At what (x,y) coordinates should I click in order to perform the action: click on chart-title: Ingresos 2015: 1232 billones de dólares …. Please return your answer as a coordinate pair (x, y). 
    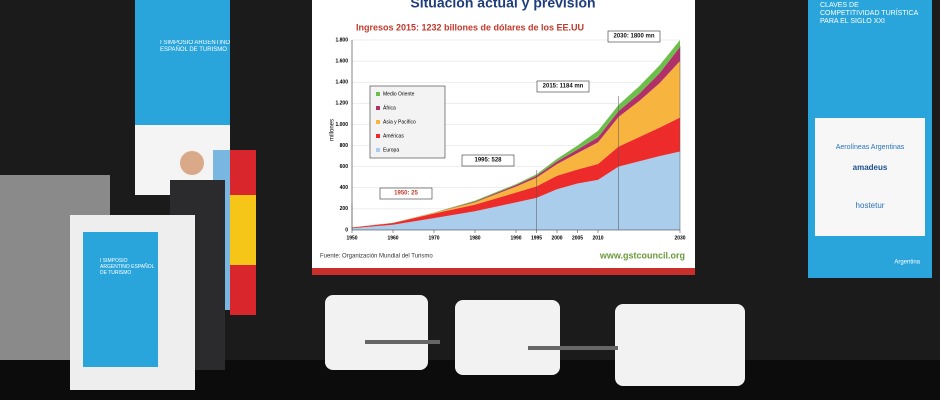
    Looking at the image, I should click on (470, 27).